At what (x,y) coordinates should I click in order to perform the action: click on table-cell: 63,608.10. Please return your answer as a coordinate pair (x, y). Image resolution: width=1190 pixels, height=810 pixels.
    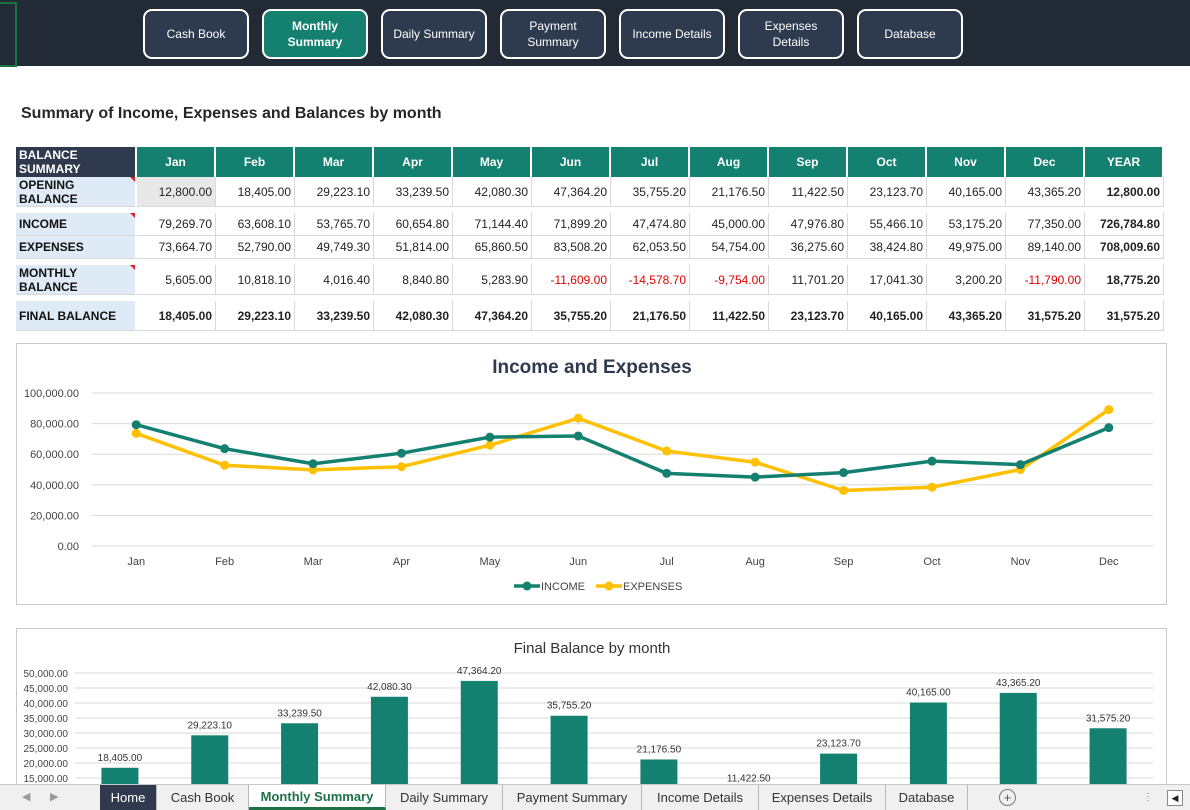
    Looking at the image, I should click on (255, 224).